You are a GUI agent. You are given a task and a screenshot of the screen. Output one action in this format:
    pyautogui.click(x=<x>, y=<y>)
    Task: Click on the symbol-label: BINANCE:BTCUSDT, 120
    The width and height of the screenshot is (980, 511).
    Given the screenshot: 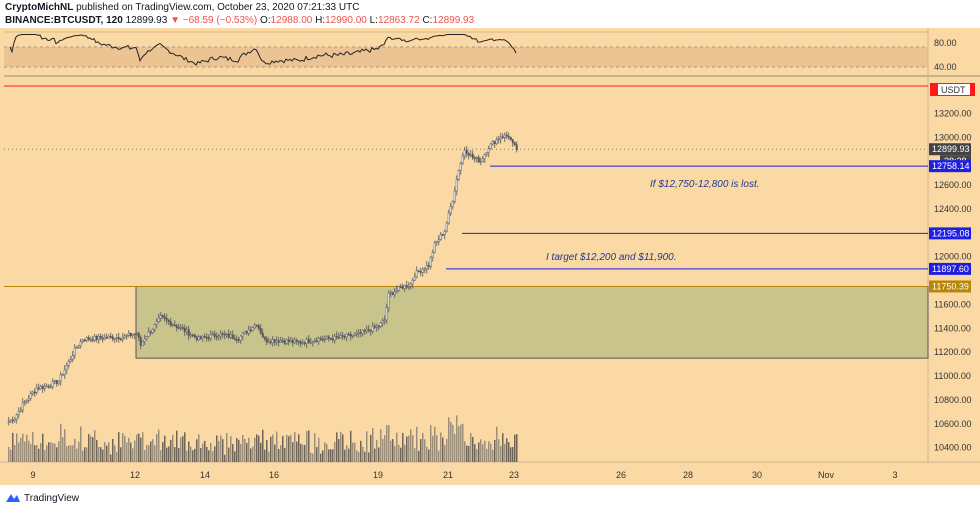 What is the action you would take?
    pyautogui.click(x=64, y=20)
    